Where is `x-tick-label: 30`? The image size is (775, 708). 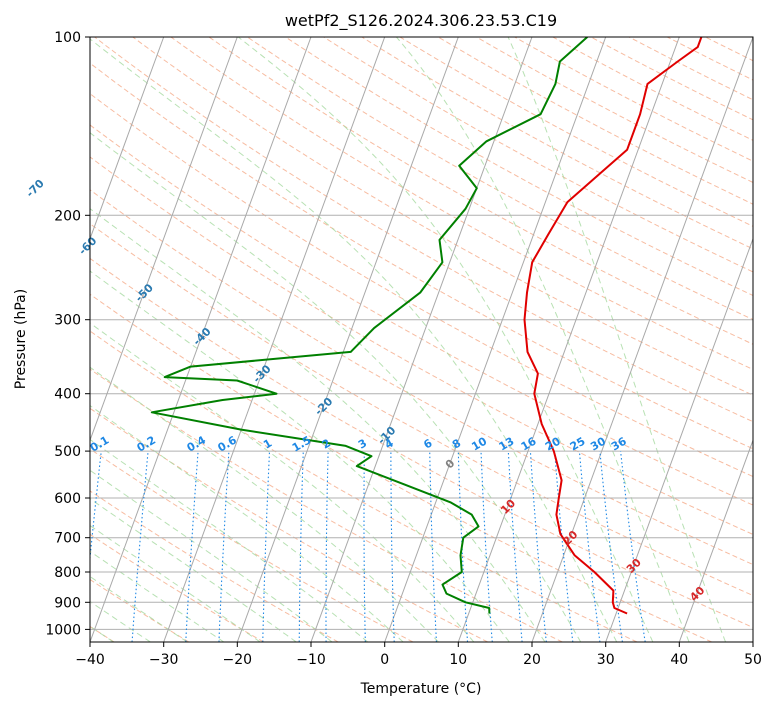 x-tick-label: 30 is located at coordinates (606, 660).